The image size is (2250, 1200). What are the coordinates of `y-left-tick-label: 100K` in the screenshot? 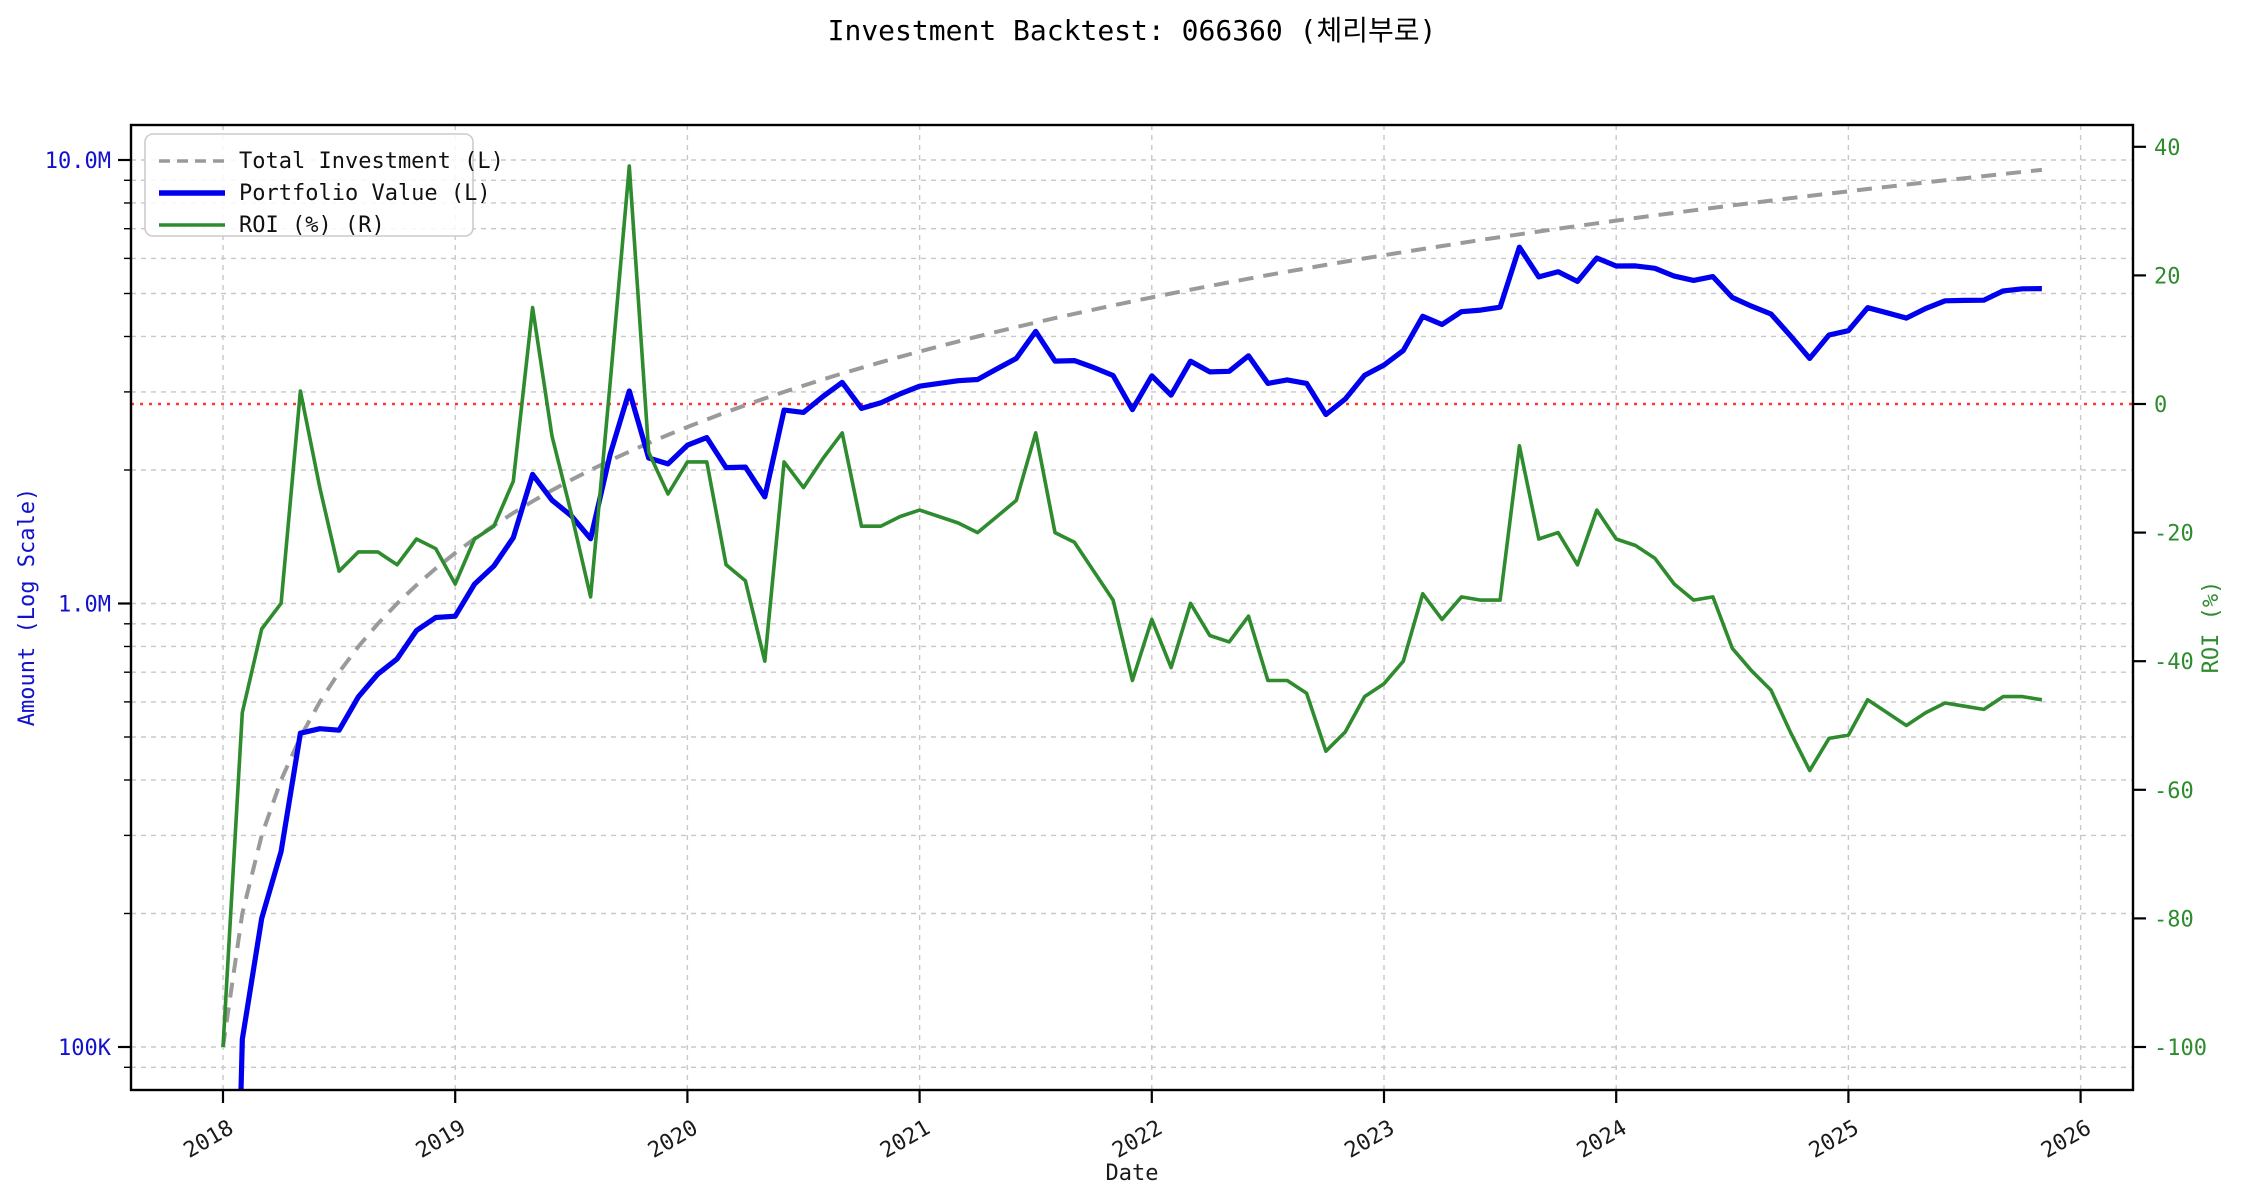 It's located at (85, 1048).